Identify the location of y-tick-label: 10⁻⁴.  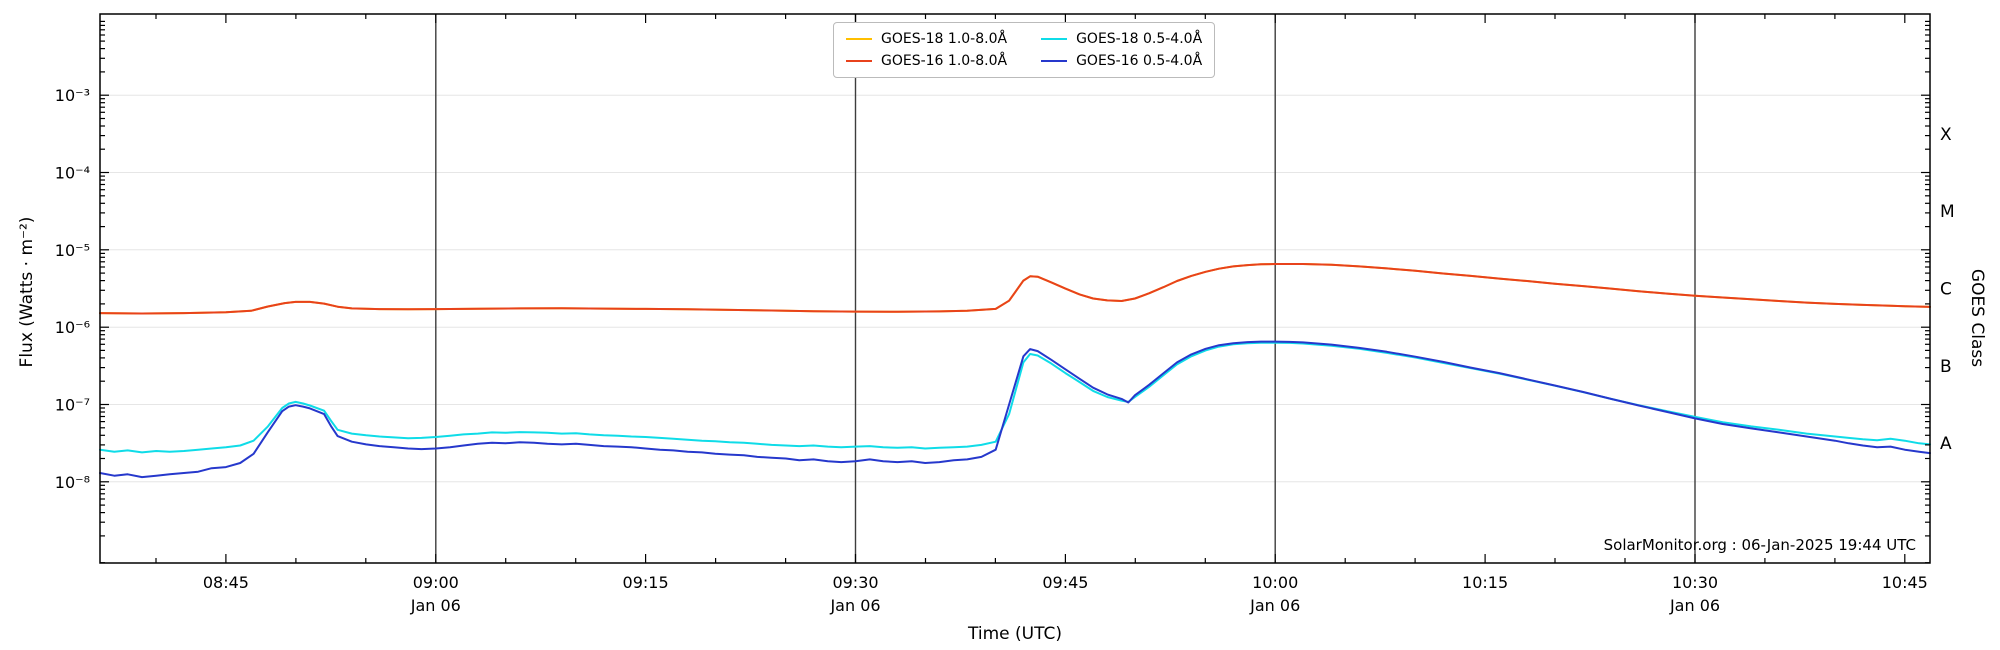
(72, 173).